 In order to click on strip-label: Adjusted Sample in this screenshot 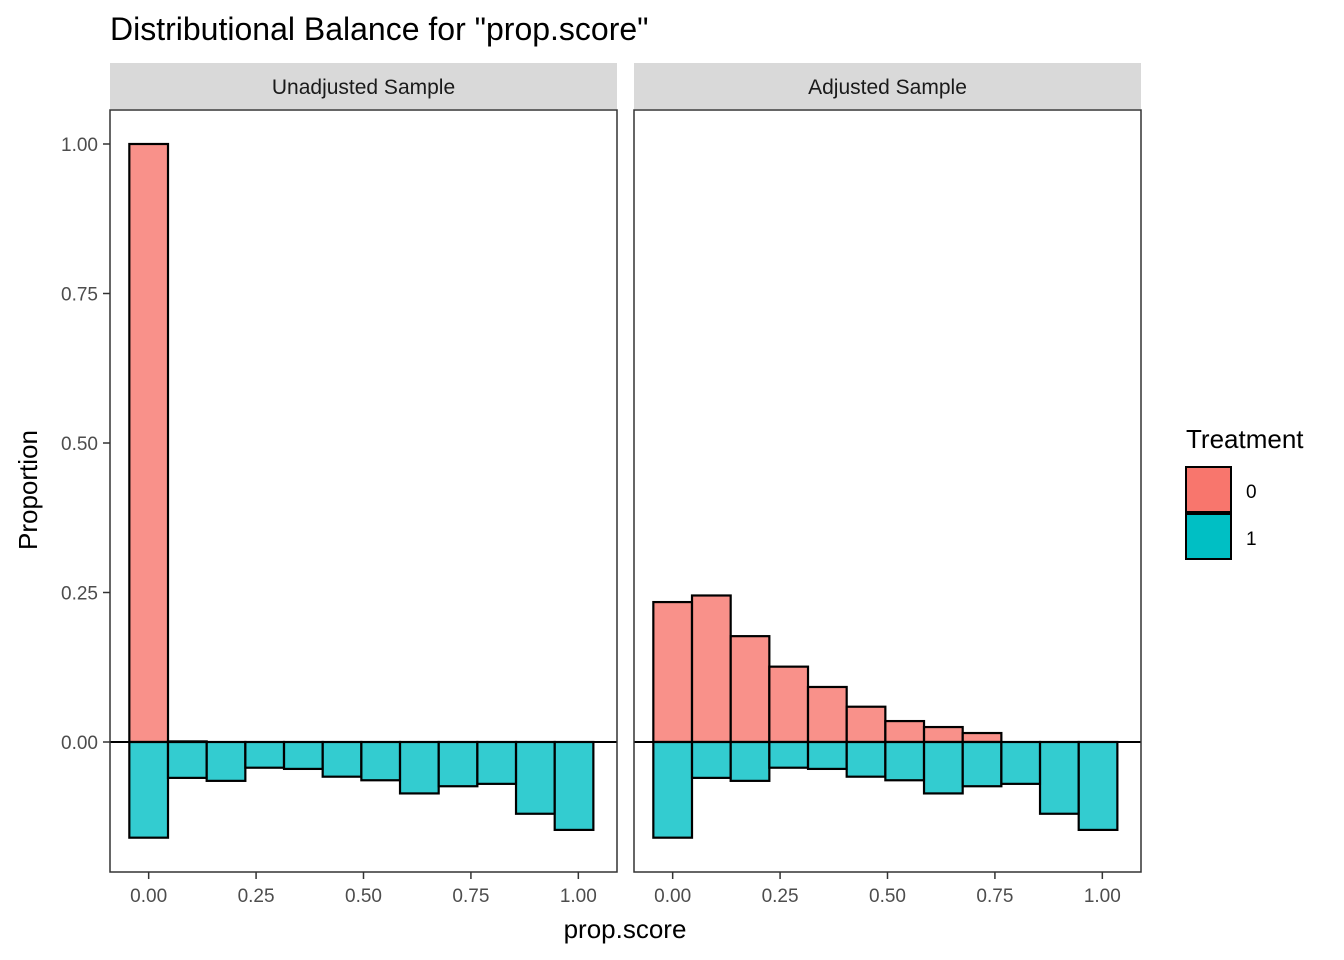, I will do `click(887, 87)`.